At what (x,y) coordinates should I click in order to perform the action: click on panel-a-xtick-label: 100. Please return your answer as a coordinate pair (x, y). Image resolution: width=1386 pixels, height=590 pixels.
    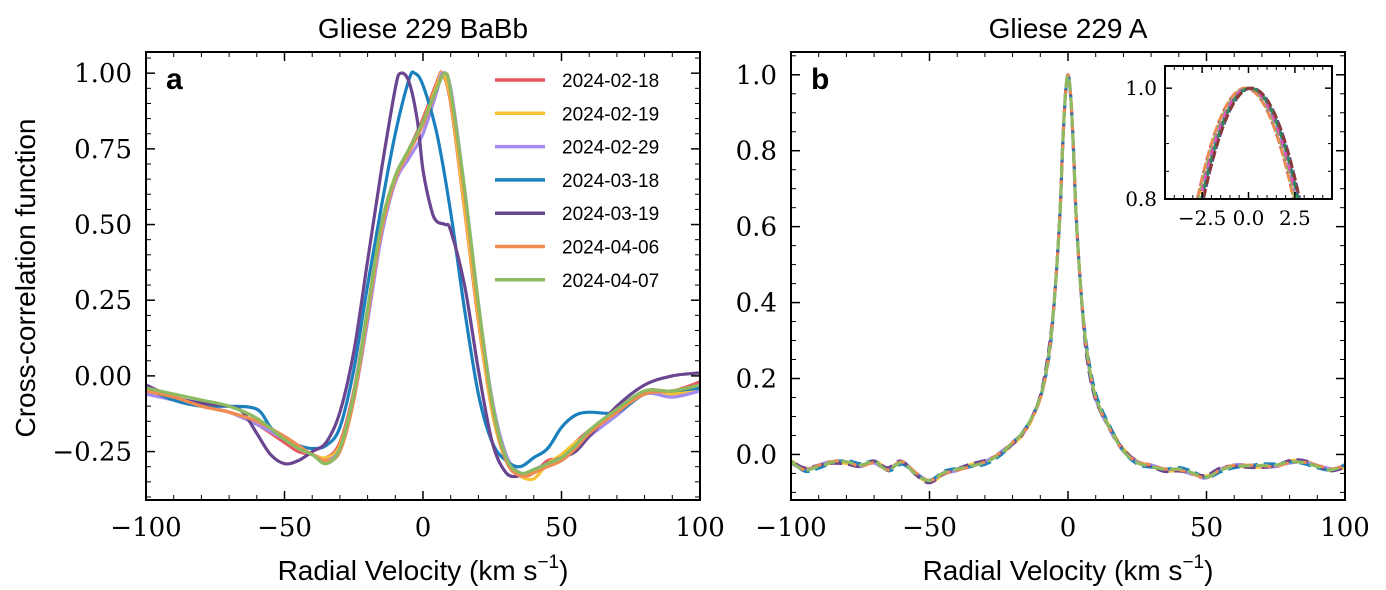
    Looking at the image, I should click on (700, 528).